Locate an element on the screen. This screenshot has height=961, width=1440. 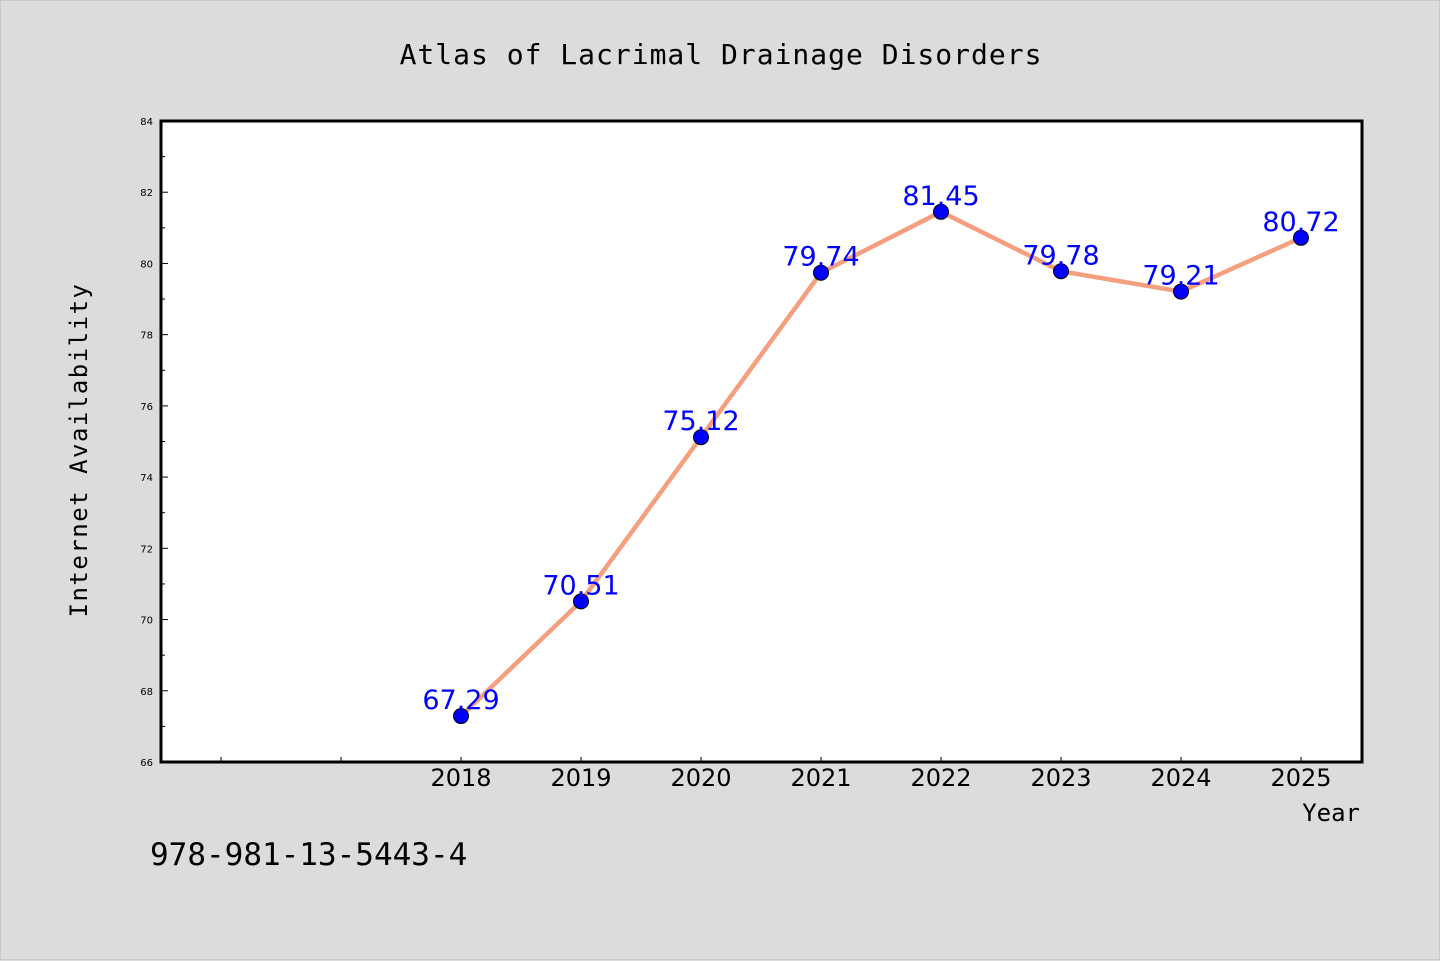
y-axis: 66 68 70 72 74 76 78 80 82 84 is located at coordinates (154, 443).